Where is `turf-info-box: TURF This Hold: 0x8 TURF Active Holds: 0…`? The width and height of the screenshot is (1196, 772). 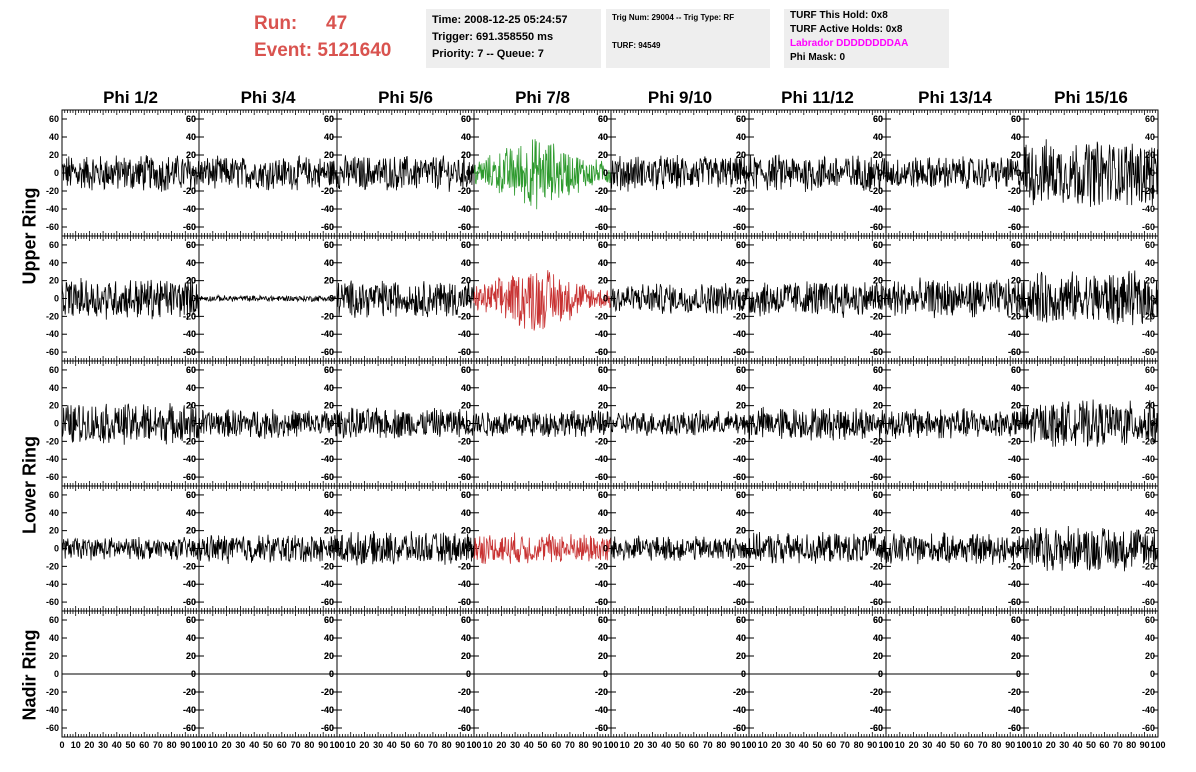
turf-info-box: TURF This Hold: 0x8 TURF Active Holds: 0… is located at coordinates (866, 38).